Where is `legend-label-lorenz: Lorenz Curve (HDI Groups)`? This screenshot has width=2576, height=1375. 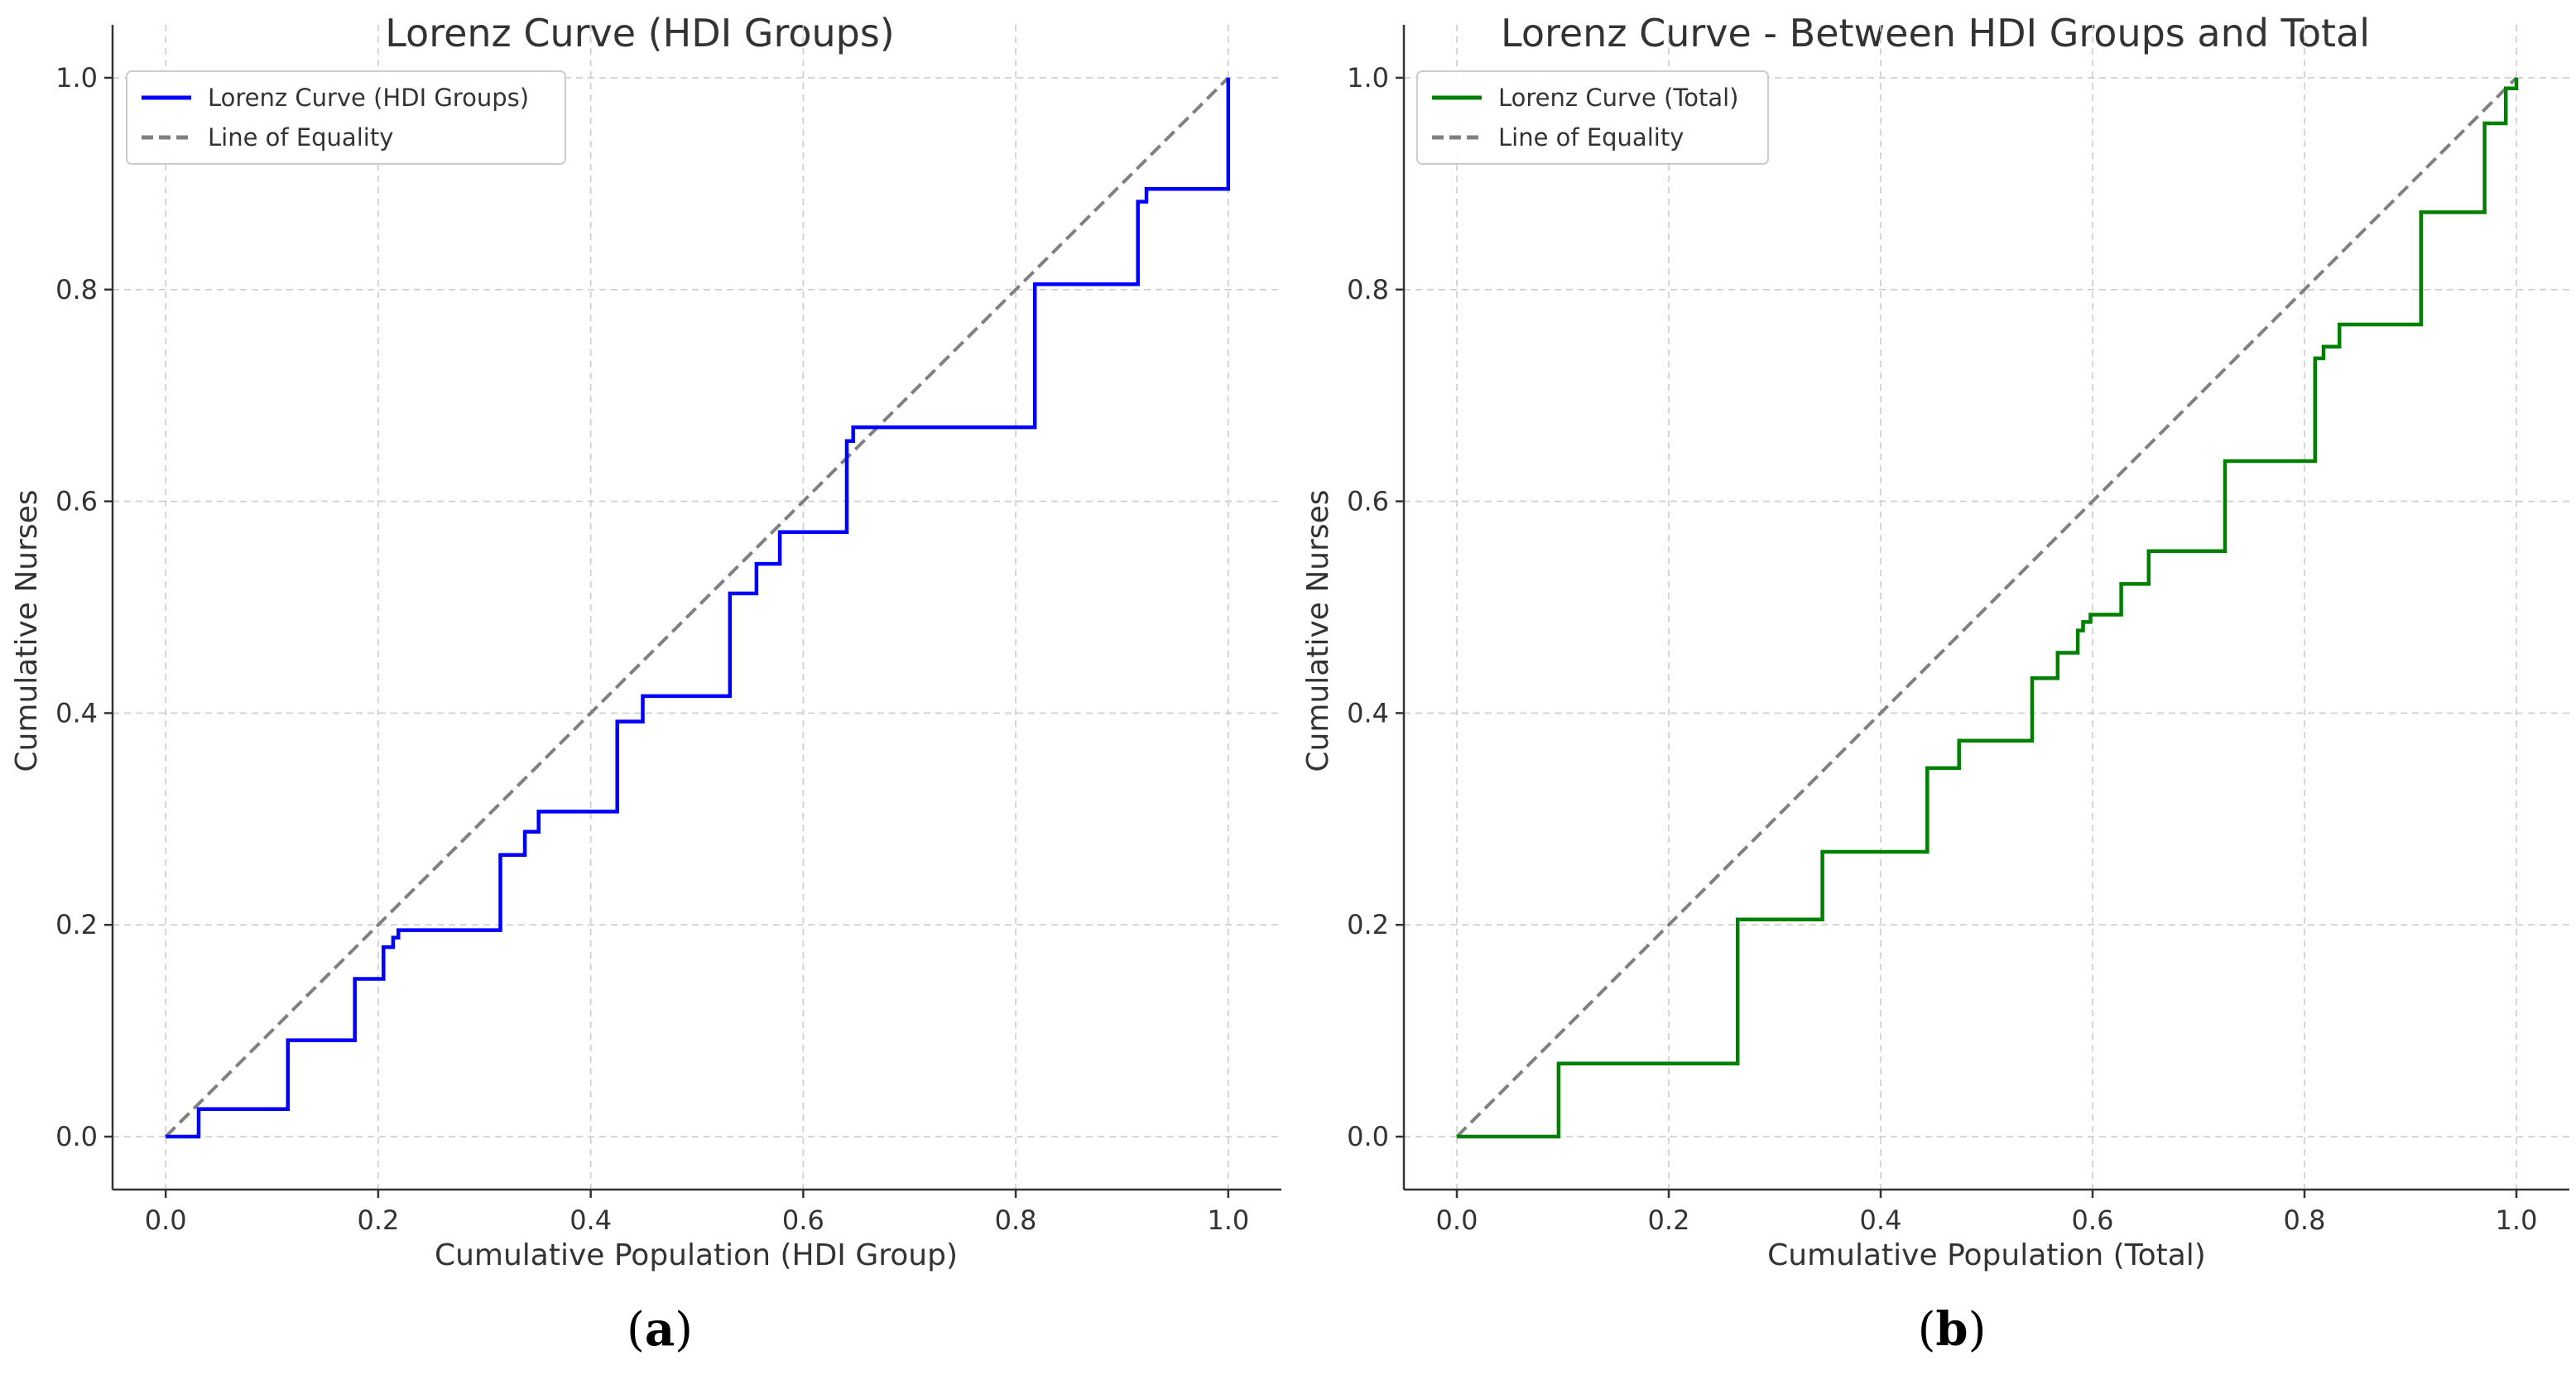
legend-label-lorenz: Lorenz Curve (HDI Groups) is located at coordinates (368, 98).